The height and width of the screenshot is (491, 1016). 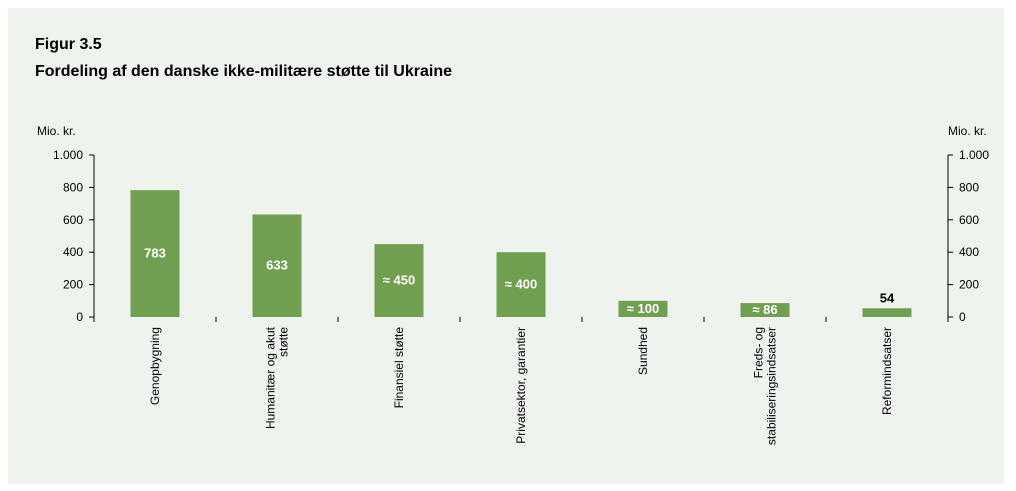 What do you see at coordinates (73, 285) in the screenshot?
I see `left-tick-label: 200` at bounding box center [73, 285].